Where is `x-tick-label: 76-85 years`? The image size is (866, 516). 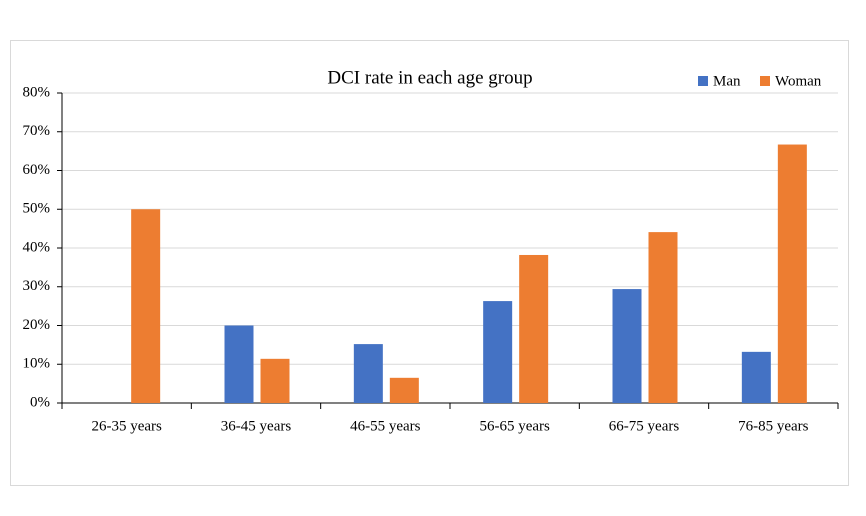
x-tick-label: 76-85 years is located at coordinates (773, 426).